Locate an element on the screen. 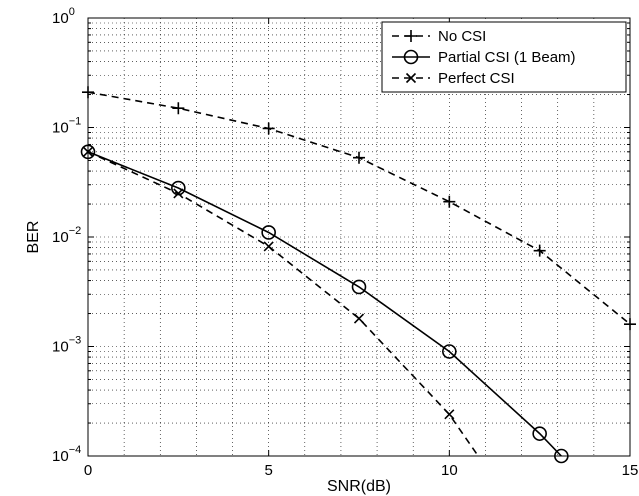 This screenshot has width=639, height=496. y-tick-label: 10⁻³ is located at coordinates (66, 345).